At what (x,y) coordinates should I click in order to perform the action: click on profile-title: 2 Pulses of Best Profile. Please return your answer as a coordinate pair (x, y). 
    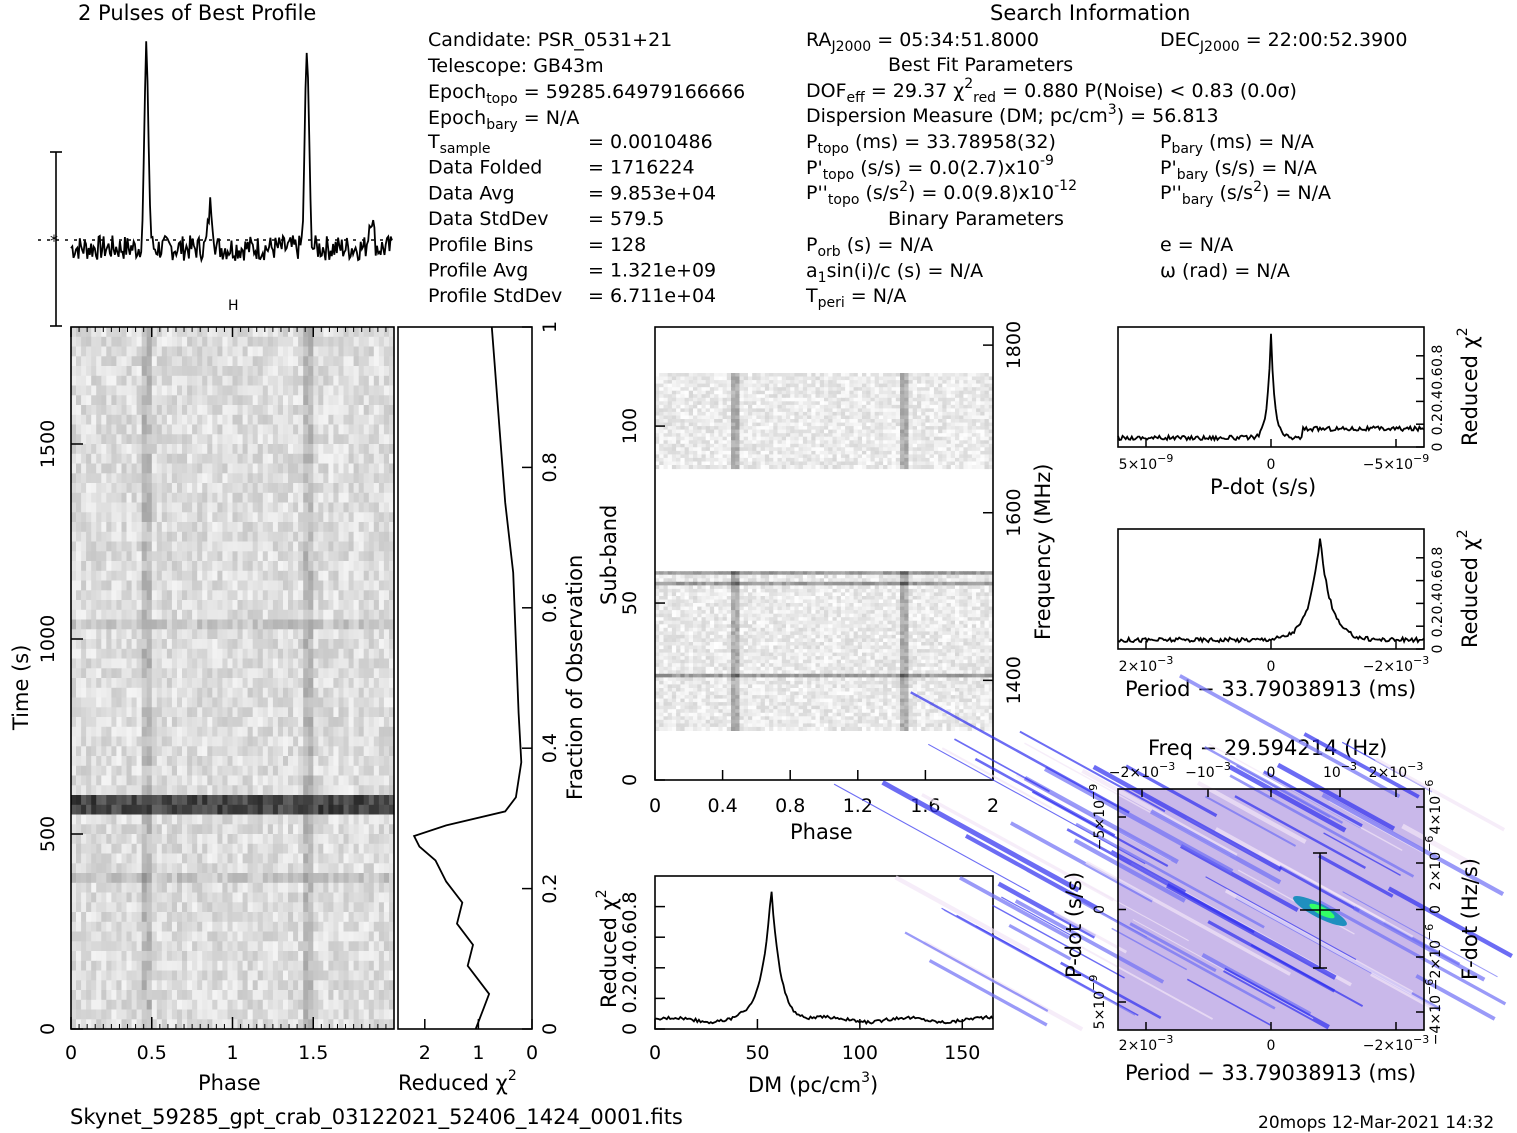
    Looking at the image, I should click on (197, 13).